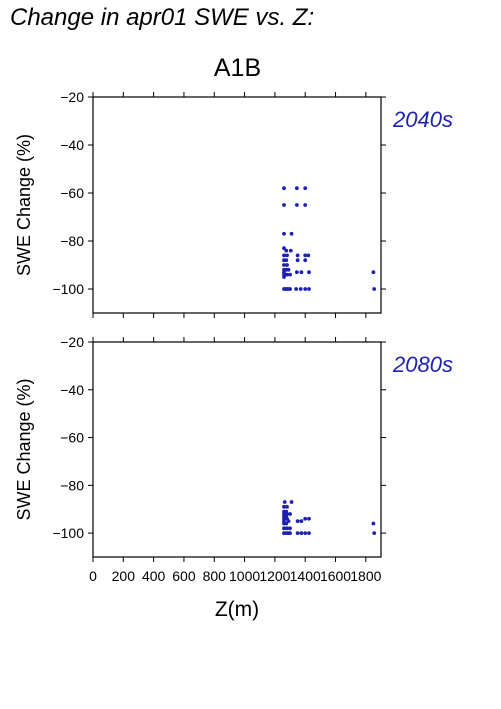 This screenshot has height=709, width=501. What do you see at coordinates (68, 533) in the screenshot?
I see `panel-2080s-ytick-label: −100` at bounding box center [68, 533].